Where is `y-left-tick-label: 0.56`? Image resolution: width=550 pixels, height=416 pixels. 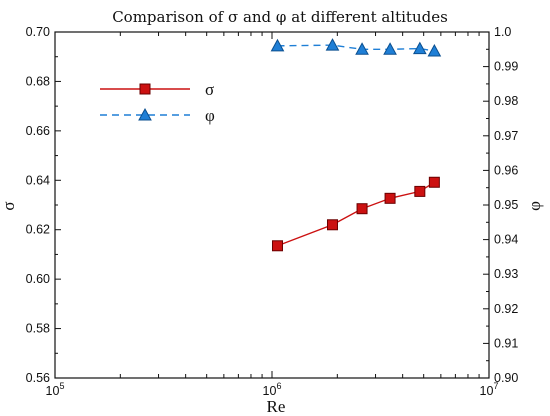 y-left-tick-label: 0.56 is located at coordinates (38, 378).